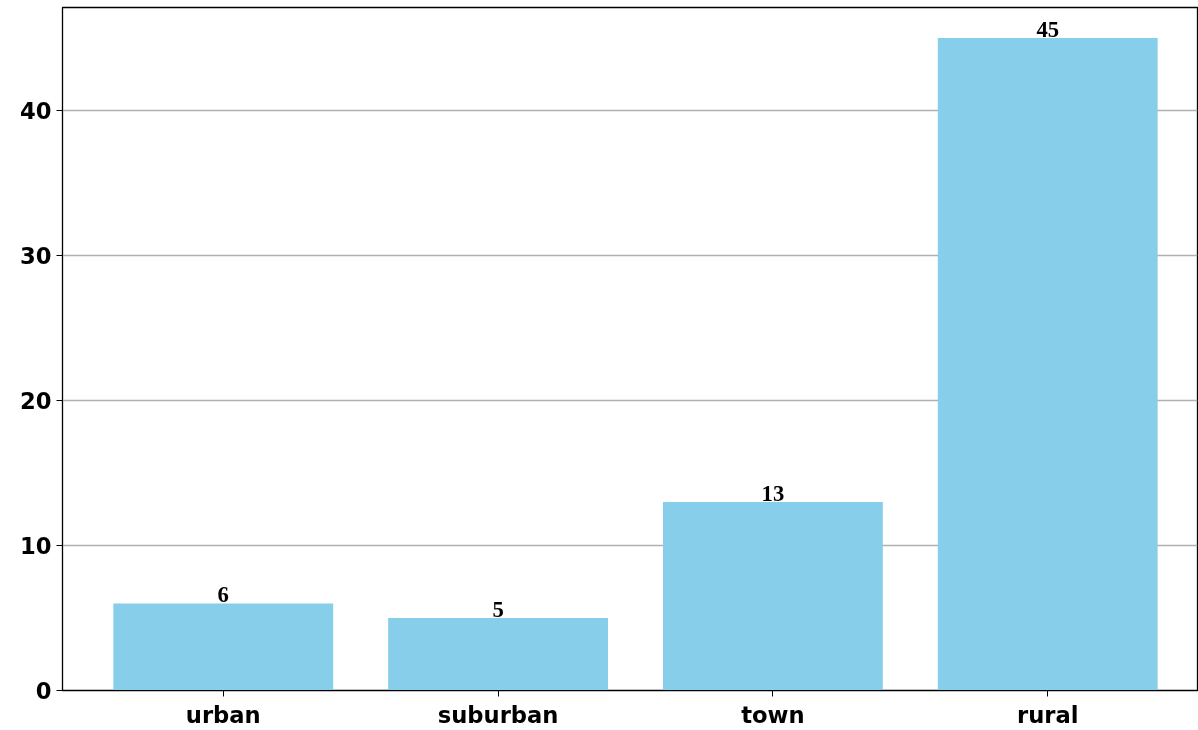 The height and width of the screenshot is (730, 1198). Describe the element at coordinates (498, 714) in the screenshot. I see `x-tick-label: suburban` at that location.